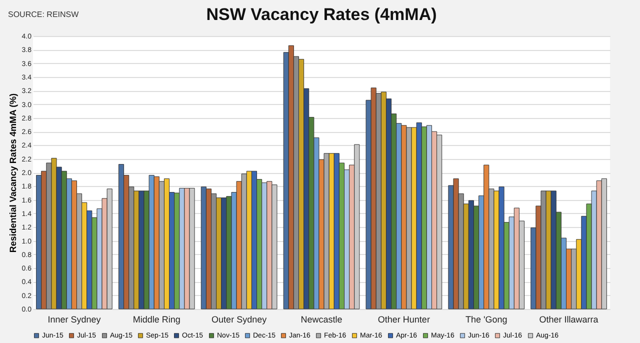  Describe the element at coordinates (156, 319) in the screenshot. I see `x-tick-label: Middle Ring` at that location.